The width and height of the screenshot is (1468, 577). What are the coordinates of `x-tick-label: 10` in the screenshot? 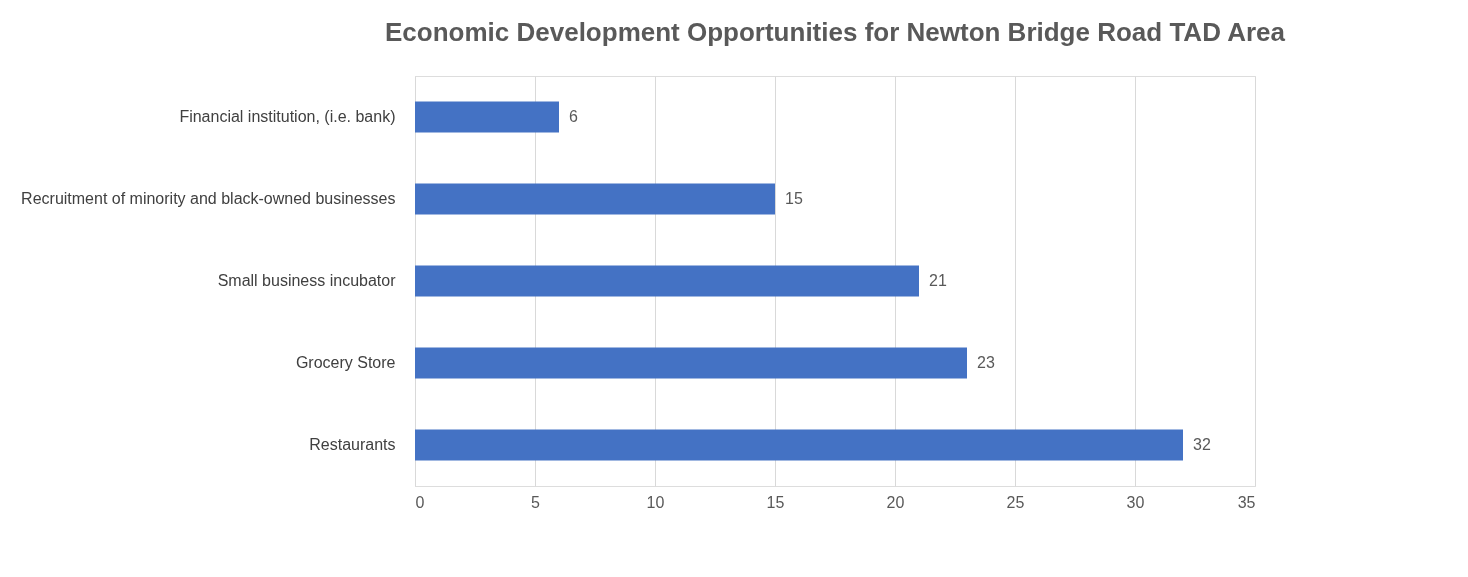 It's located at (655, 502).